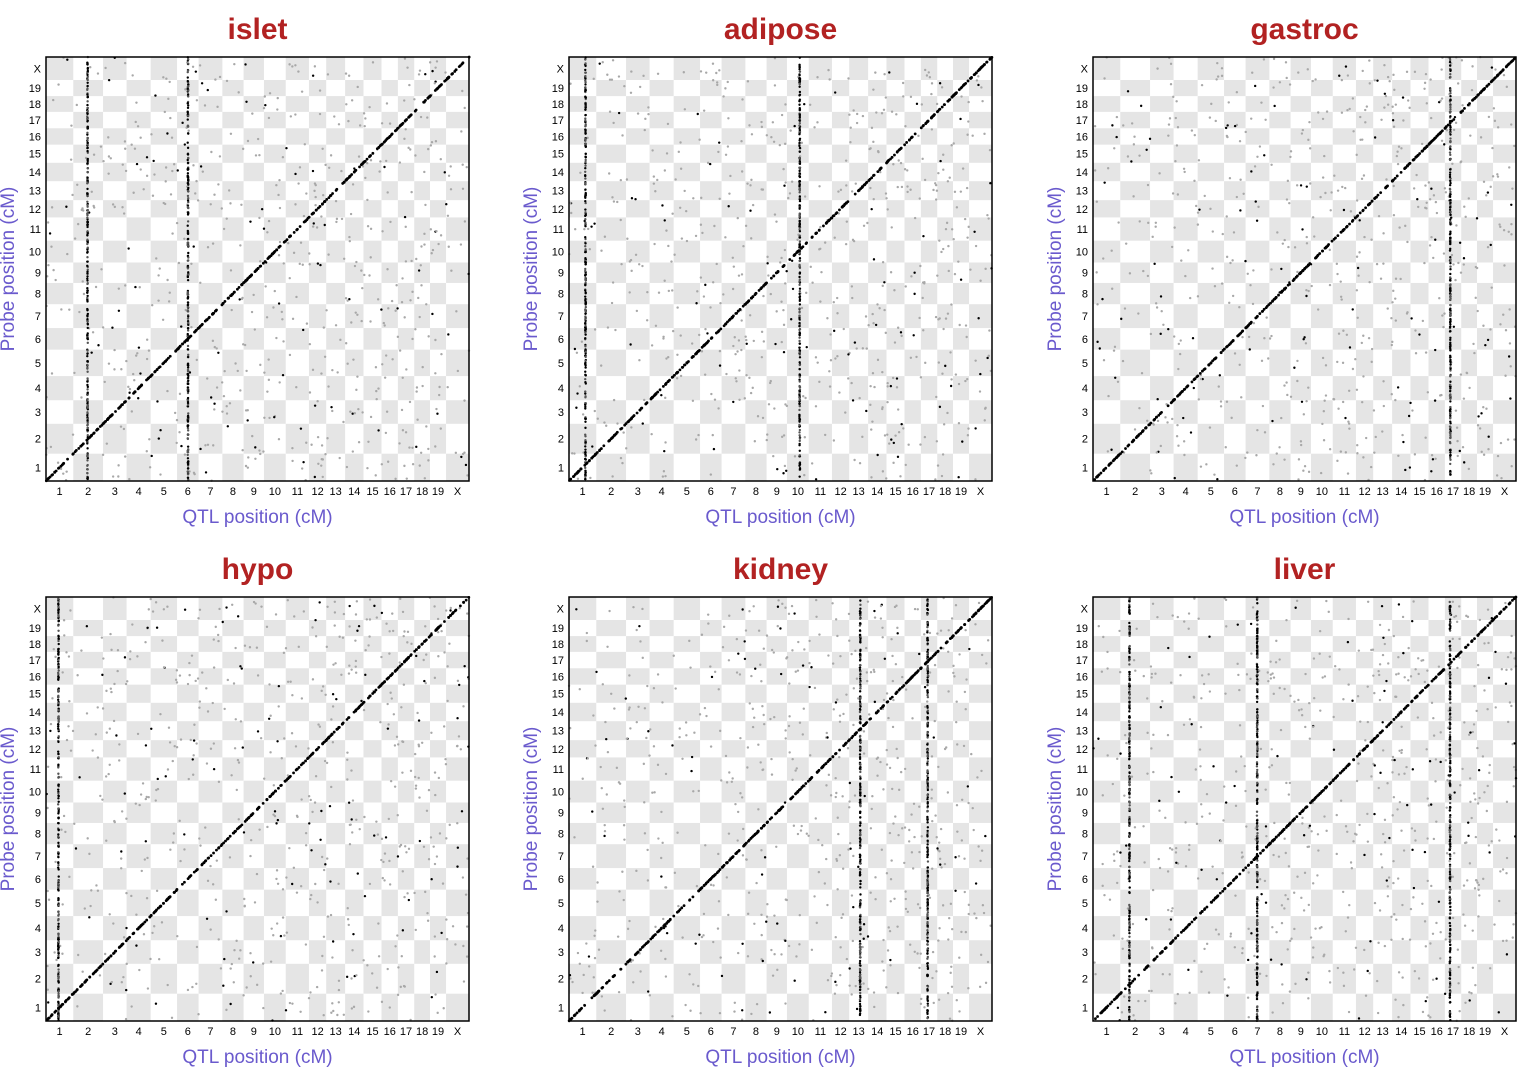 This screenshot has height=1080, width=1520. What do you see at coordinates (354, 492) in the screenshot?
I see `x-tick-label: 14` at bounding box center [354, 492].